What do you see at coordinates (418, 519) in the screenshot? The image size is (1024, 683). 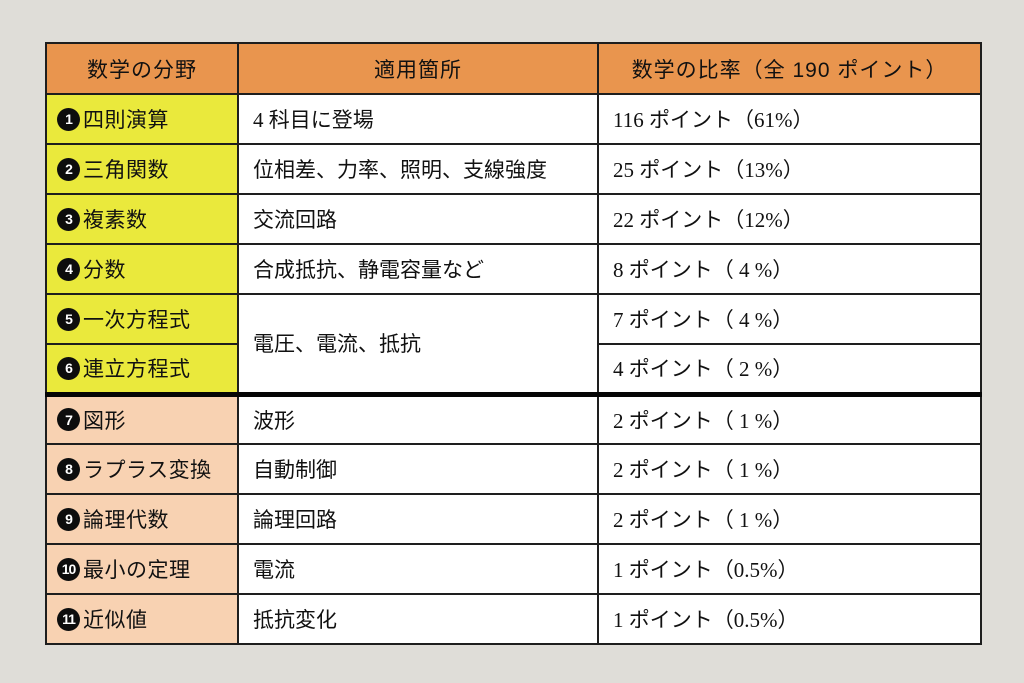 I see `usage-cell-9: 論理回路` at bounding box center [418, 519].